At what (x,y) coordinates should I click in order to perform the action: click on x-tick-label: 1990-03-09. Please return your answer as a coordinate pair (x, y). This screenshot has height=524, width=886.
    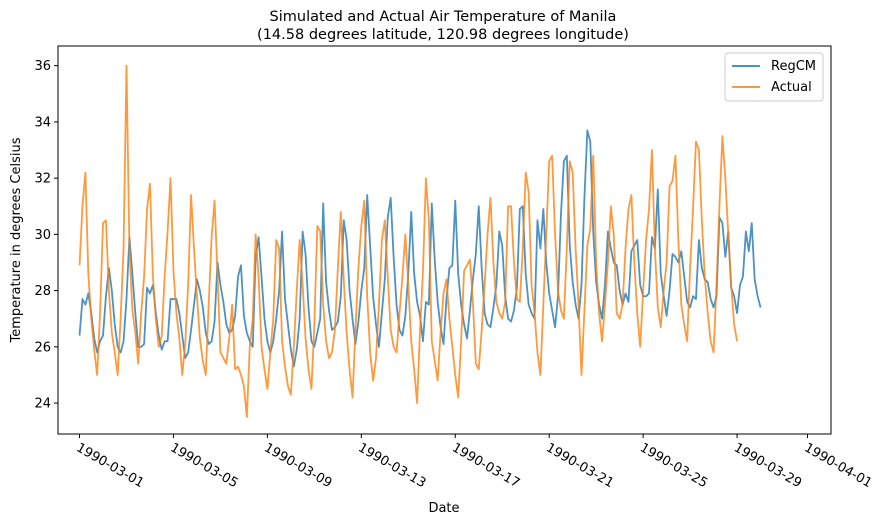
    Looking at the image, I should click on (297, 465).